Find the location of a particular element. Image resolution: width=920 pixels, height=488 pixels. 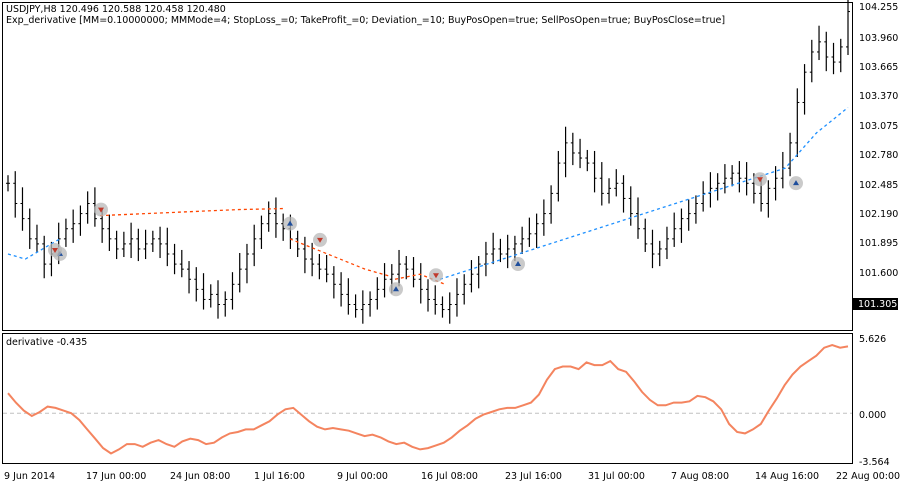

time-tick-label: 9 Jul 00:00 is located at coordinates (362, 476).